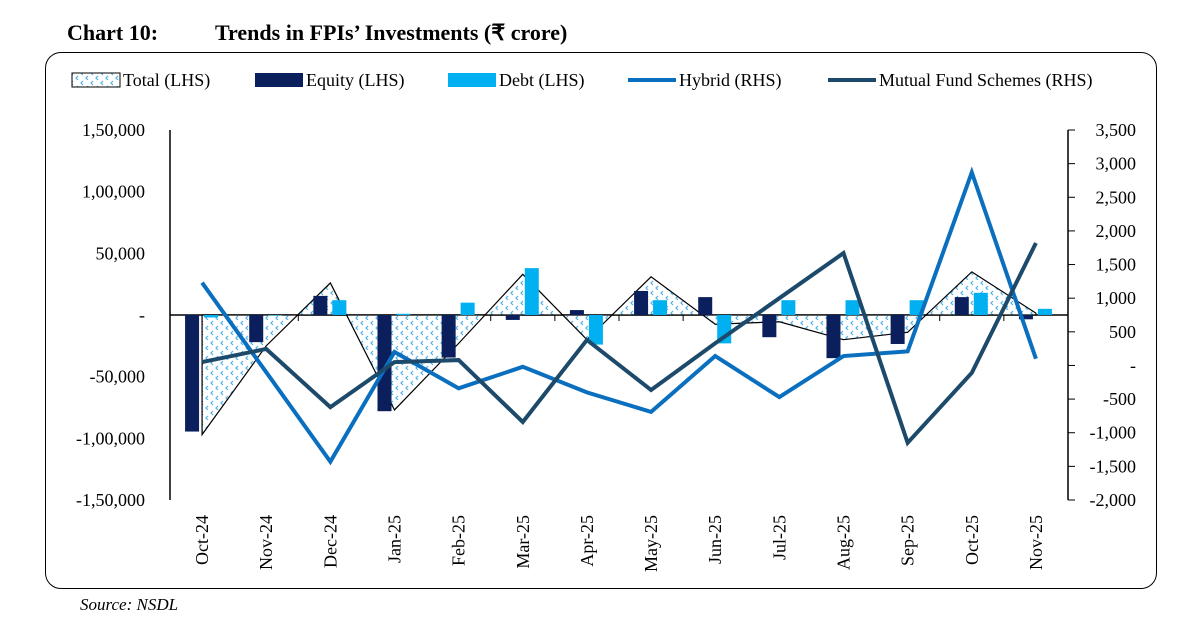  What do you see at coordinates (96, 80) in the screenshot?
I see `legend-swatch-total` at bounding box center [96, 80].